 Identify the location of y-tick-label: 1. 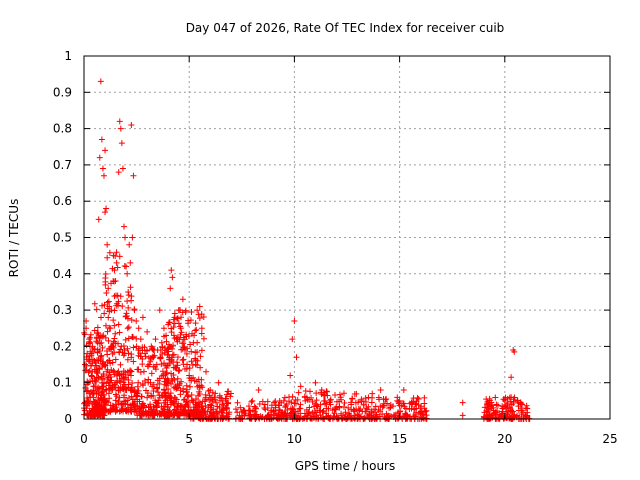
(68, 56).